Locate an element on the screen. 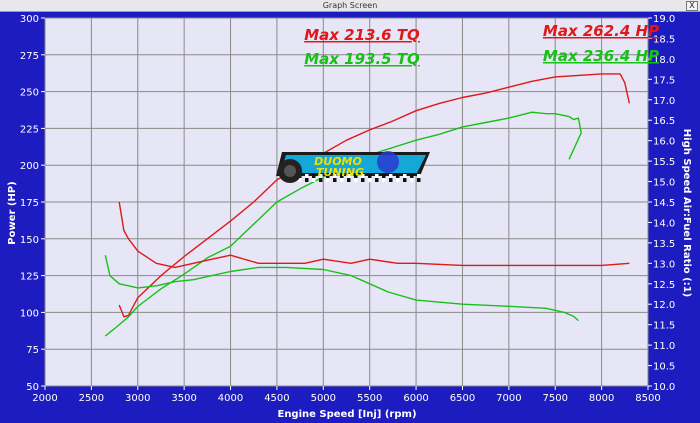 The height and width of the screenshot is (423, 700). checkered-flag-strip is located at coordinates (359, 178).